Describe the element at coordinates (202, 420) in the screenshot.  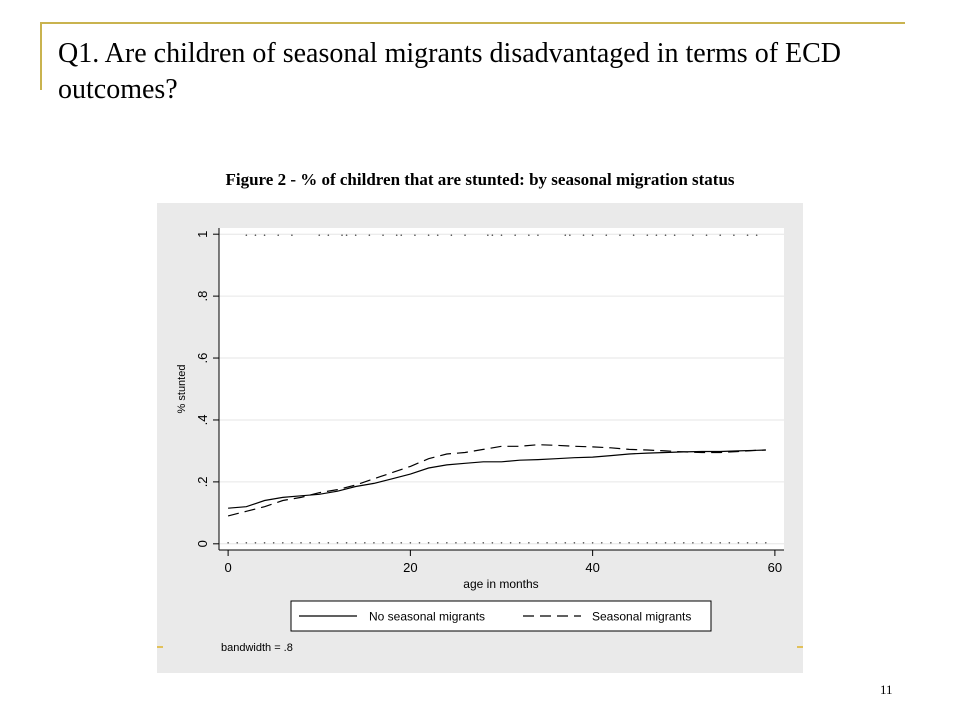
I see `y-tick-label: .4` at that location.